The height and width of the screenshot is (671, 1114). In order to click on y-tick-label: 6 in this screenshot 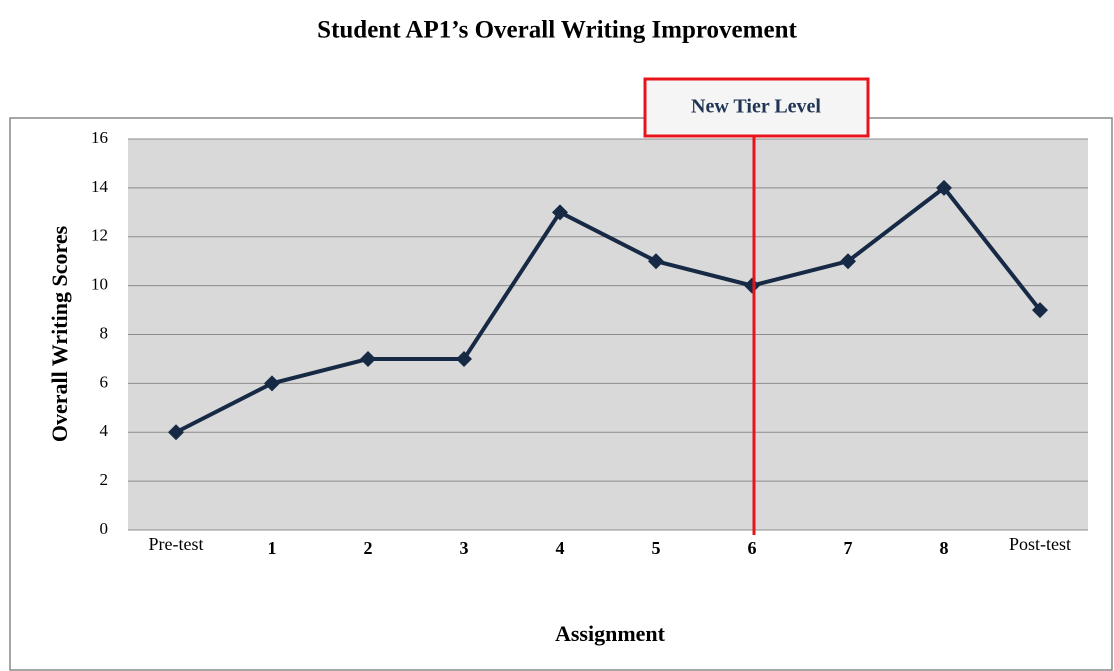, I will do `click(104, 381)`.